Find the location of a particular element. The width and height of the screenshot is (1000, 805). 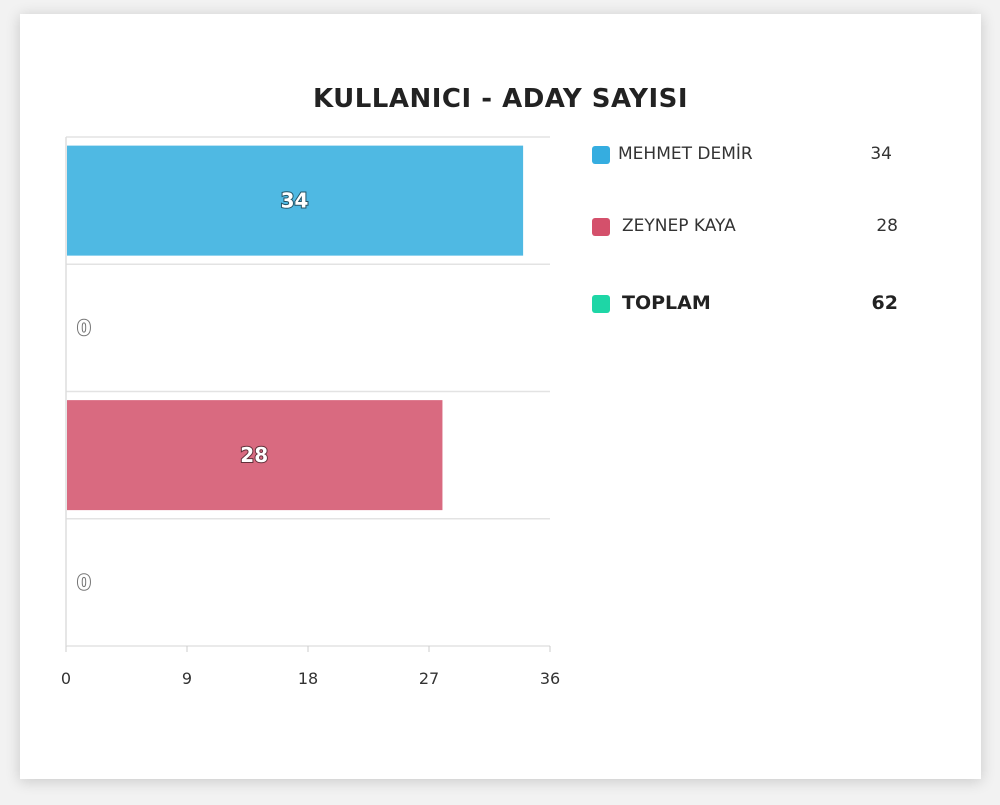

legend-item-value: 34 is located at coordinates (881, 154).